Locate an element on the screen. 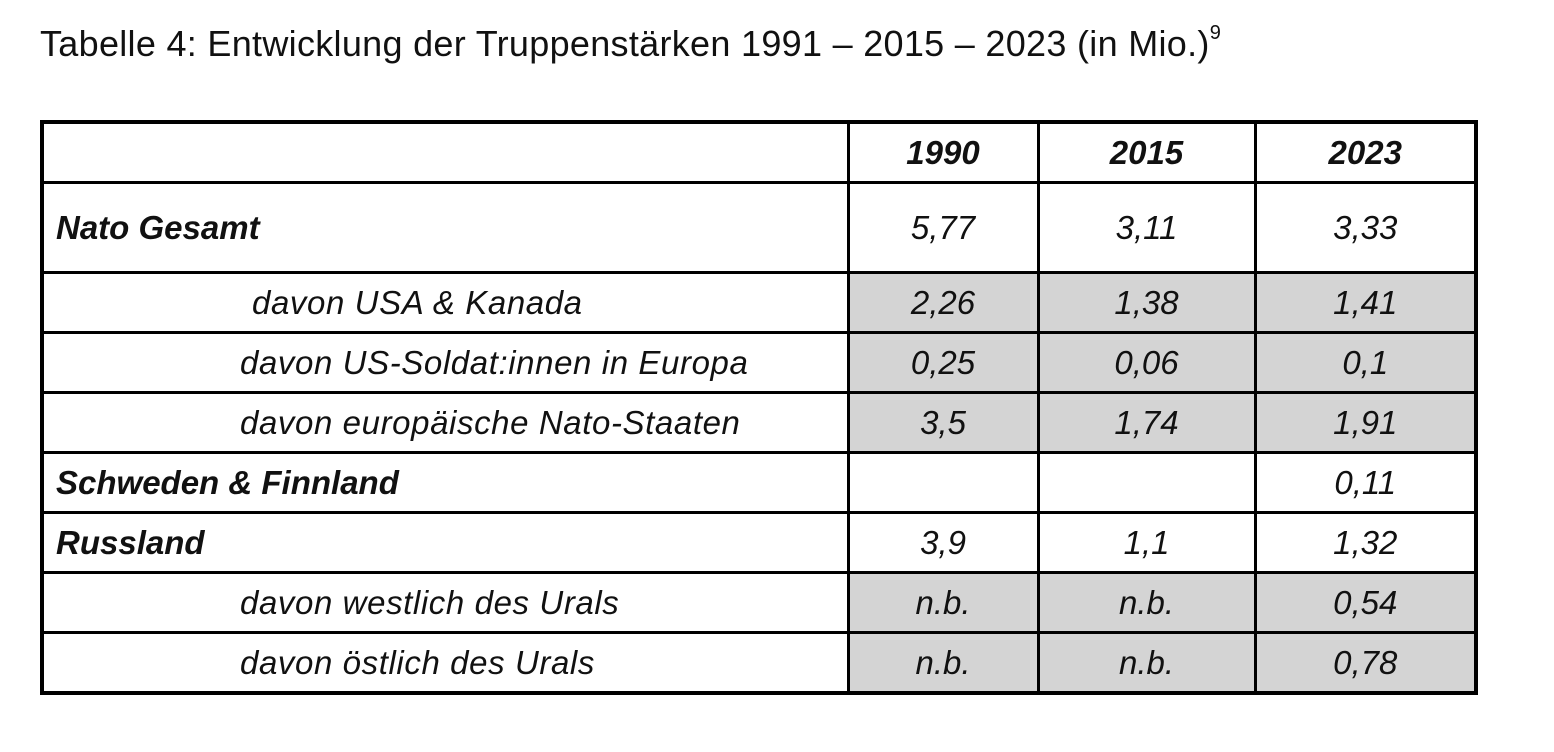  row-label: Russland is located at coordinates (445, 542).